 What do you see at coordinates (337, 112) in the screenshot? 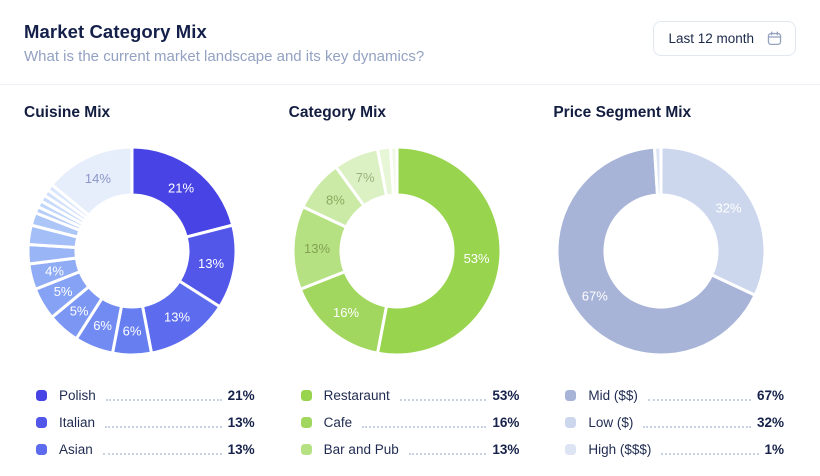
I see `chart-title: Category Mix` at bounding box center [337, 112].